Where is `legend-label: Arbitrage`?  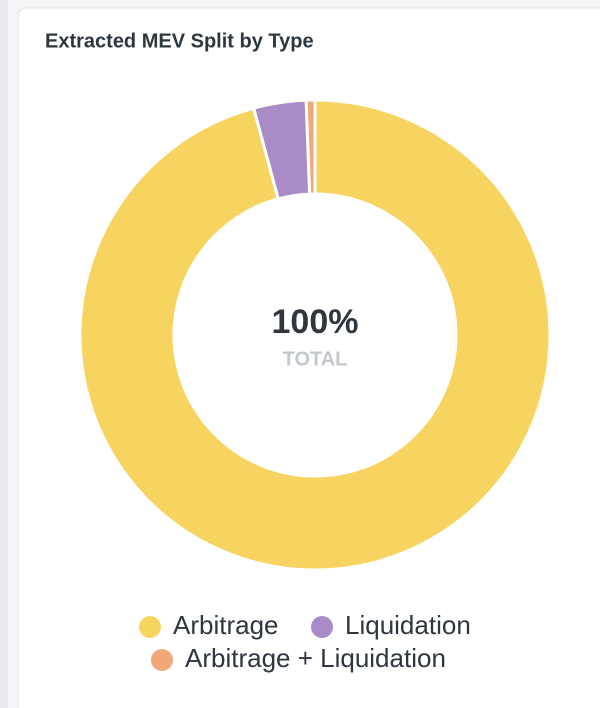
legend-label: Arbitrage is located at coordinates (226, 625).